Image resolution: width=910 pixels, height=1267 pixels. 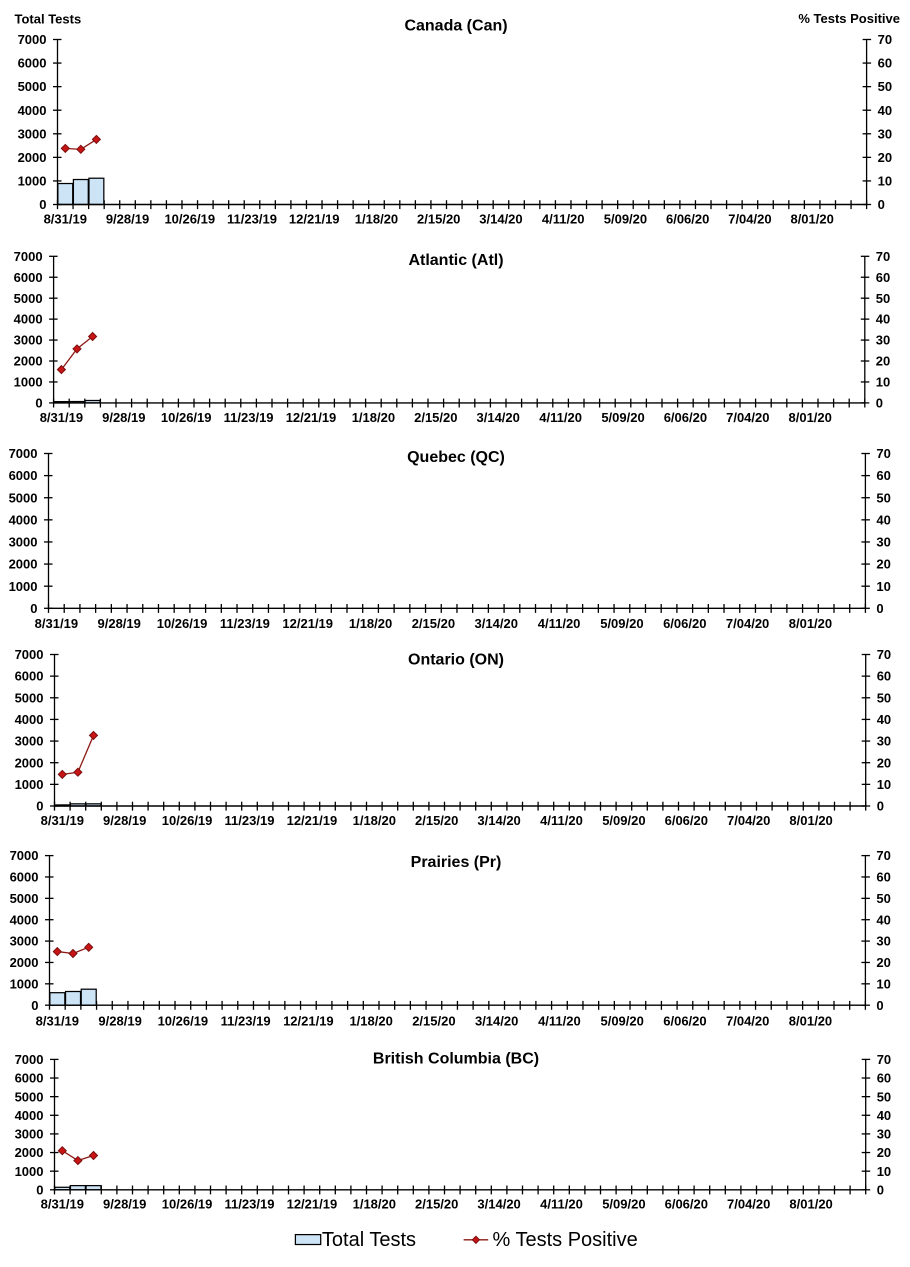 I want to click on svg-text: Ontario (ON), so click(x=456, y=660).